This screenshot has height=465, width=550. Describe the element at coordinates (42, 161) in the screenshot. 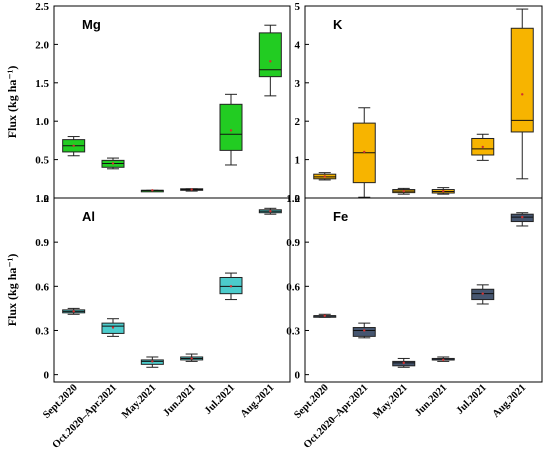

I see `y-tick-label: 0.5` at that location.